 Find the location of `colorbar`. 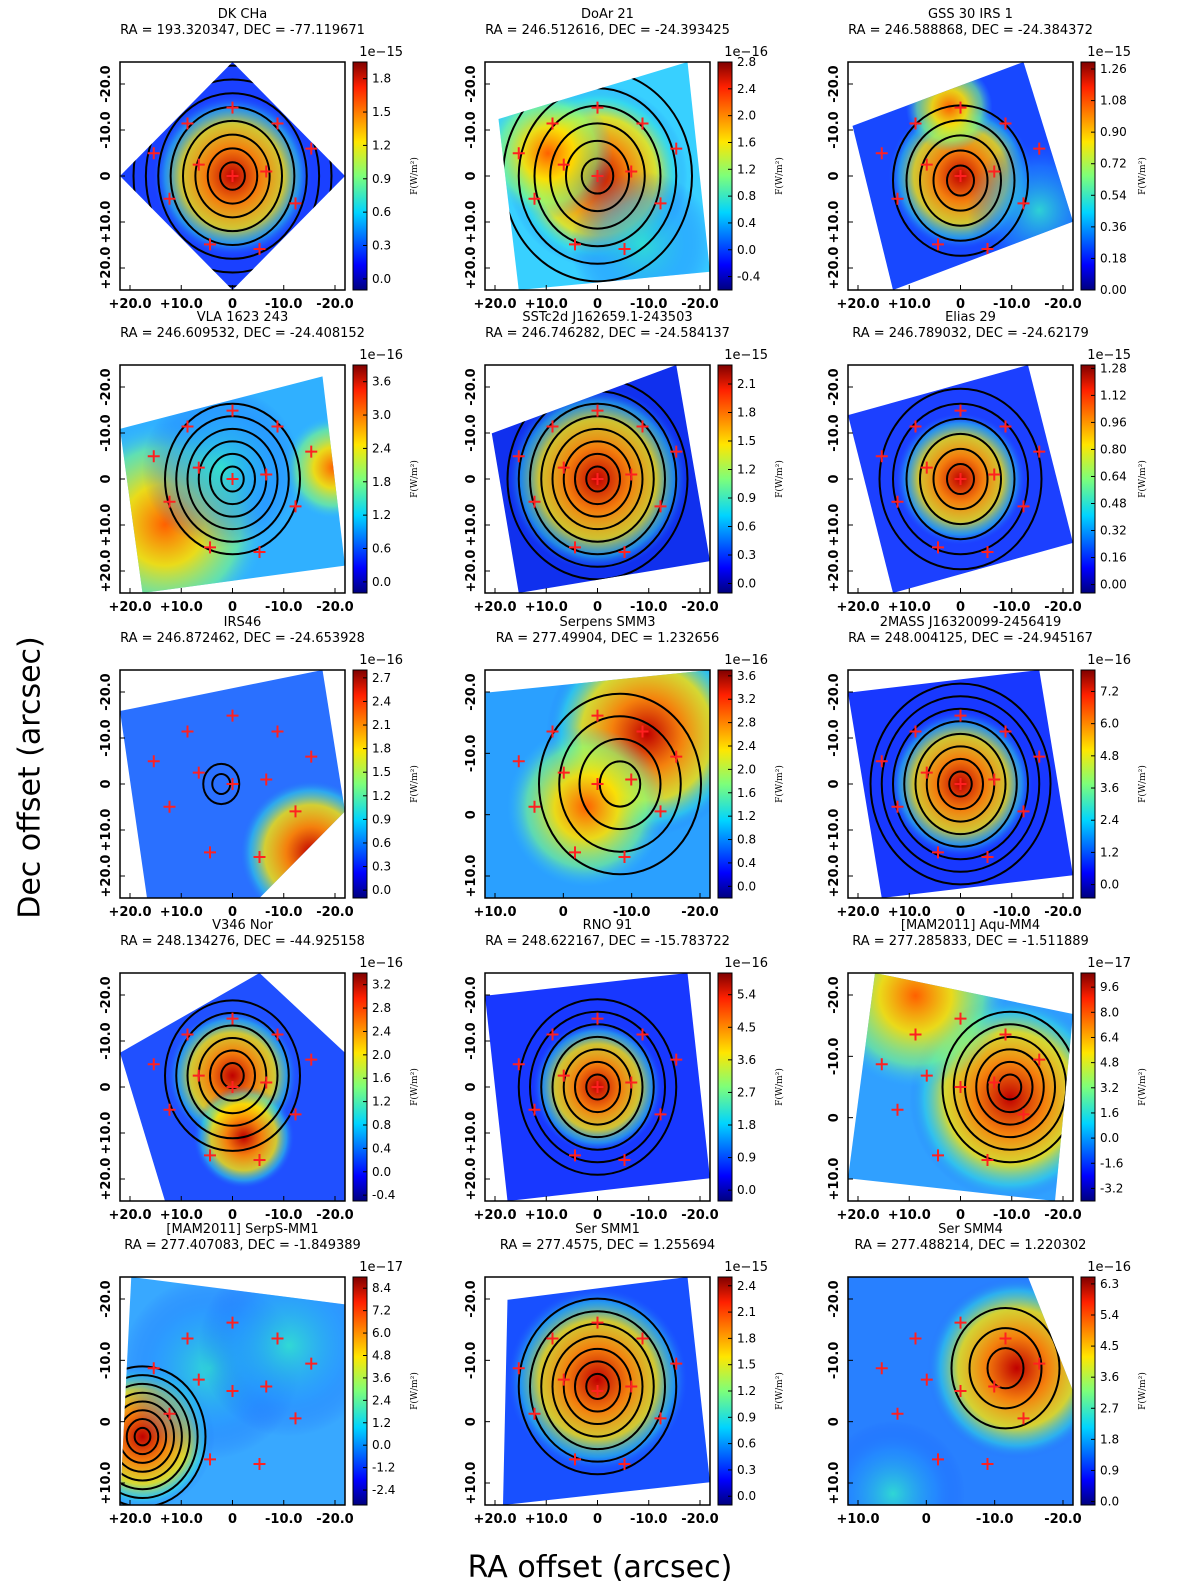

colorbar is located at coordinates (360, 1087).